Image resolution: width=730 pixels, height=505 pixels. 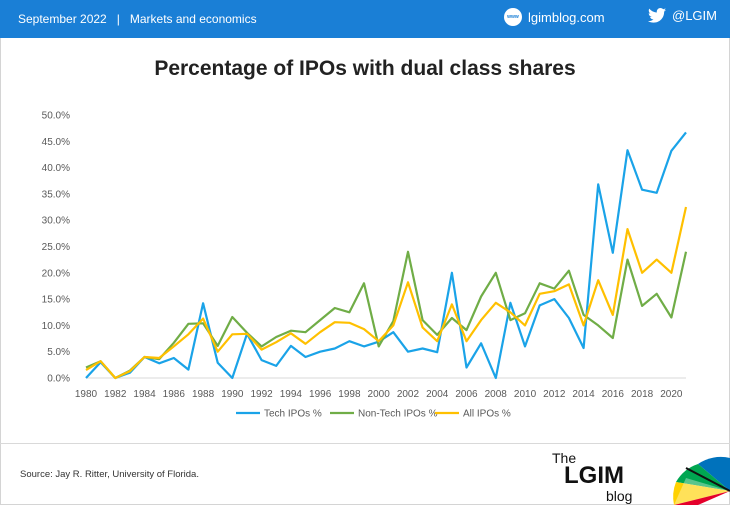 What do you see at coordinates (365, 443) in the screenshot?
I see `footer-divider` at bounding box center [365, 443].